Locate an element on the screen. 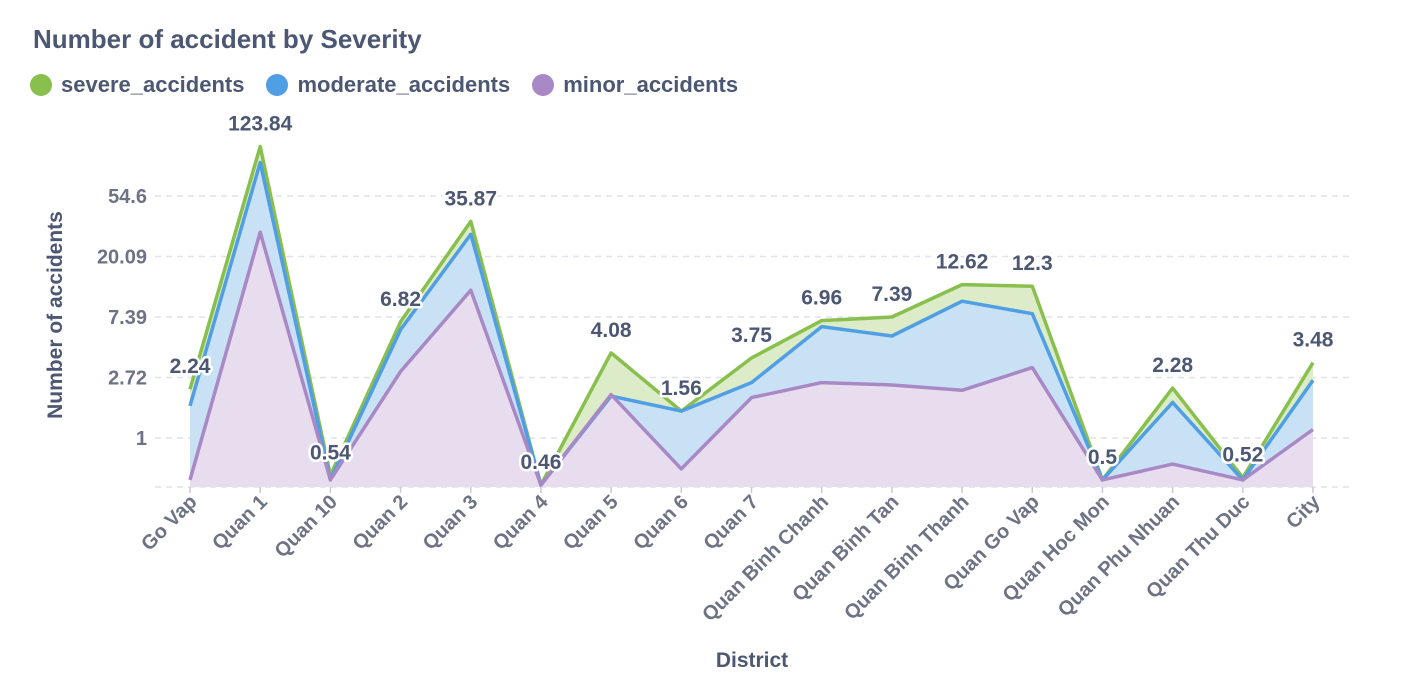 Image resolution: width=1408 pixels, height=696 pixels. x-tick-label: Quan 6 is located at coordinates (660, 522).